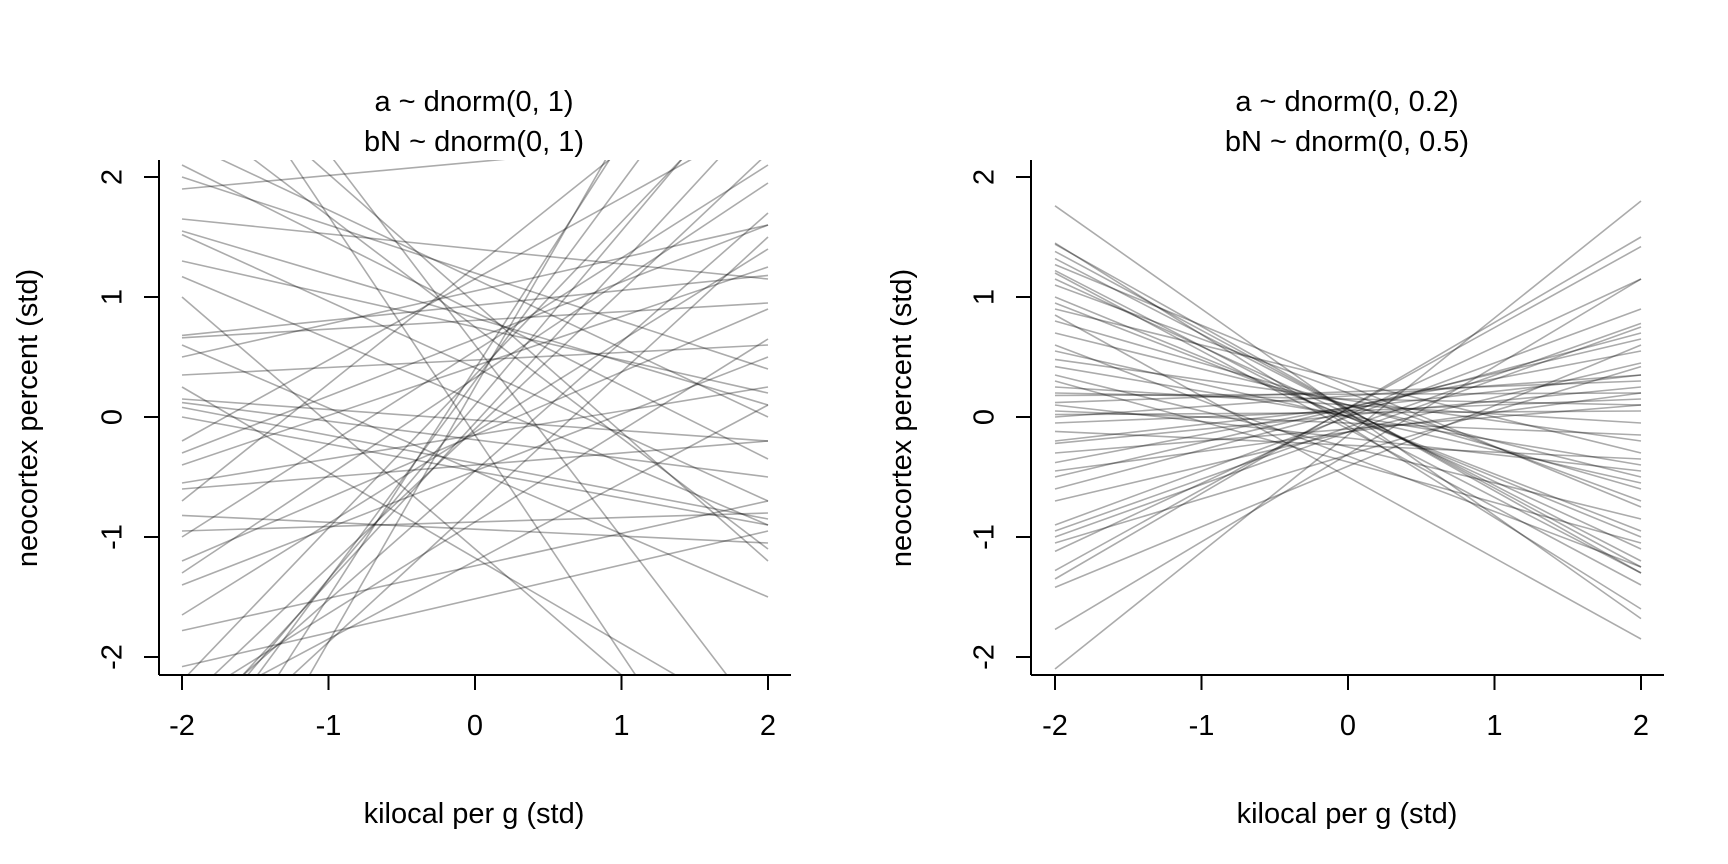 The image size is (1728, 864). What do you see at coordinates (474, 142) in the screenshot?
I see `panel-title-line-2: bN ~ dnorm(0, 1)` at bounding box center [474, 142].